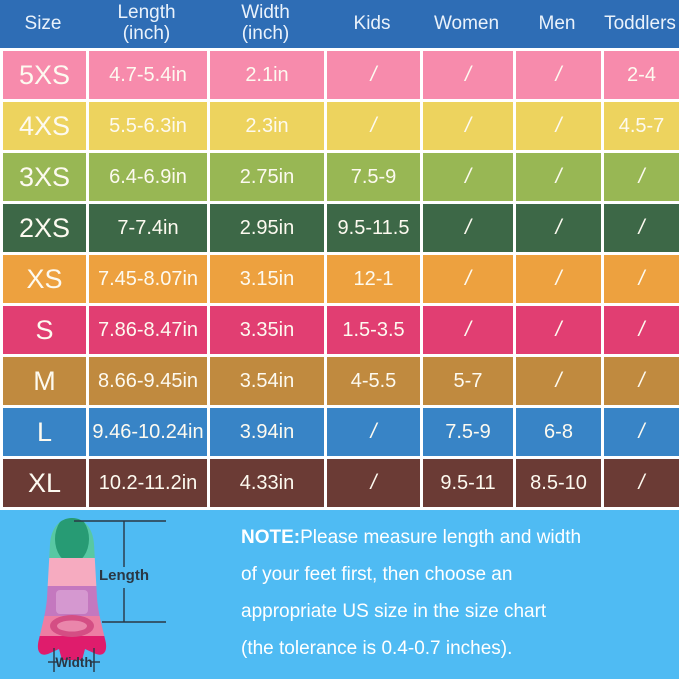 The width and height of the screenshot is (679, 679). I want to click on size-cell: XL, so click(44, 483).